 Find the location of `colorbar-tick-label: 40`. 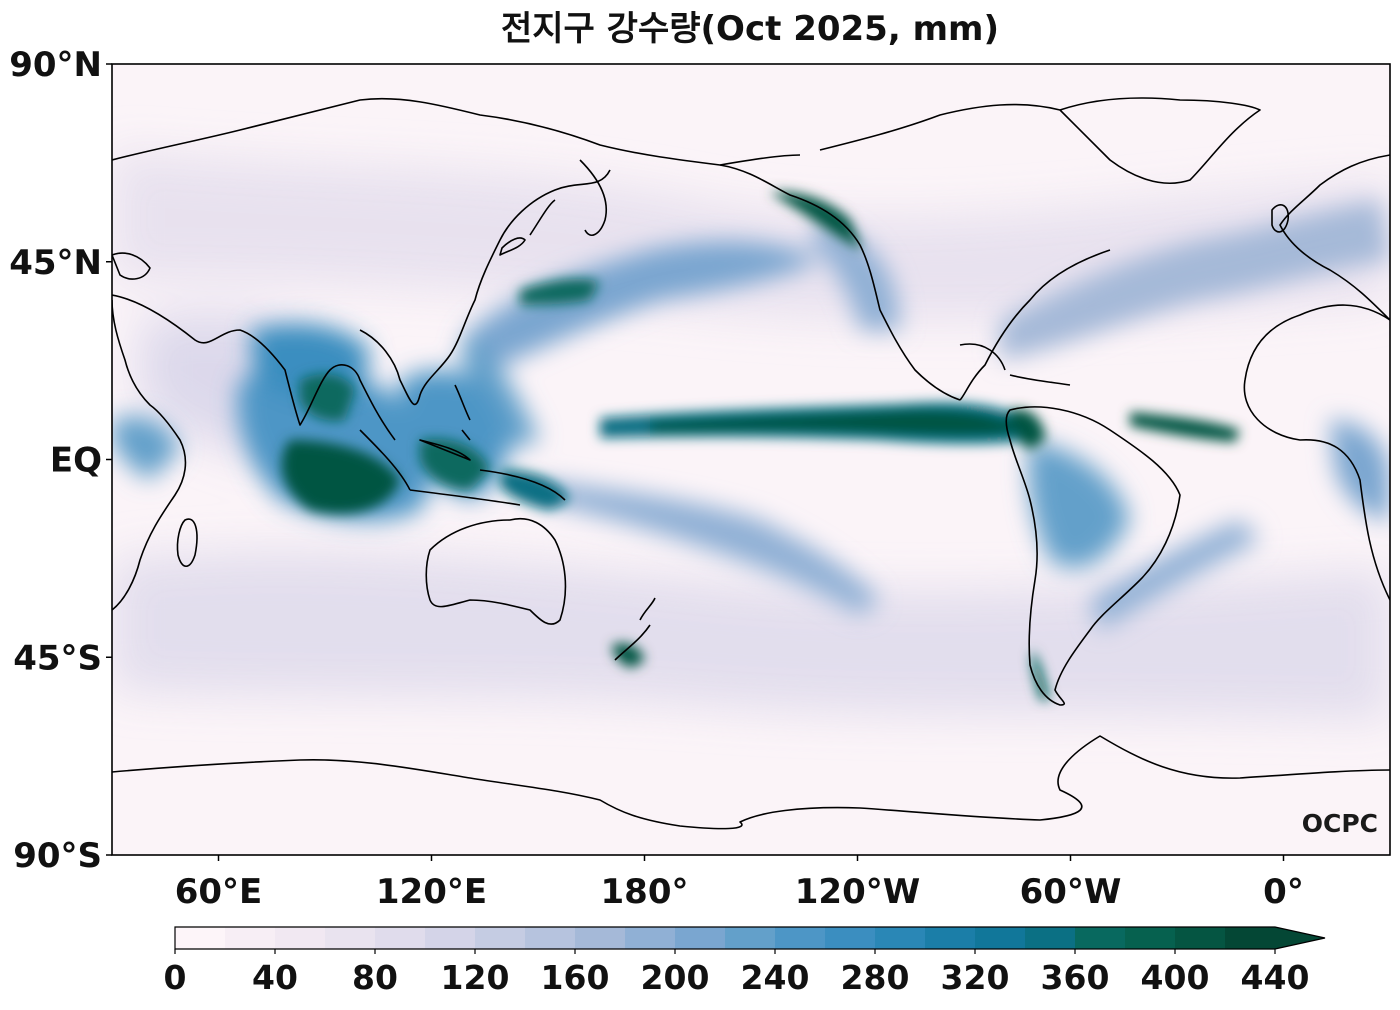

colorbar-tick-label: 40 is located at coordinates (275, 977).